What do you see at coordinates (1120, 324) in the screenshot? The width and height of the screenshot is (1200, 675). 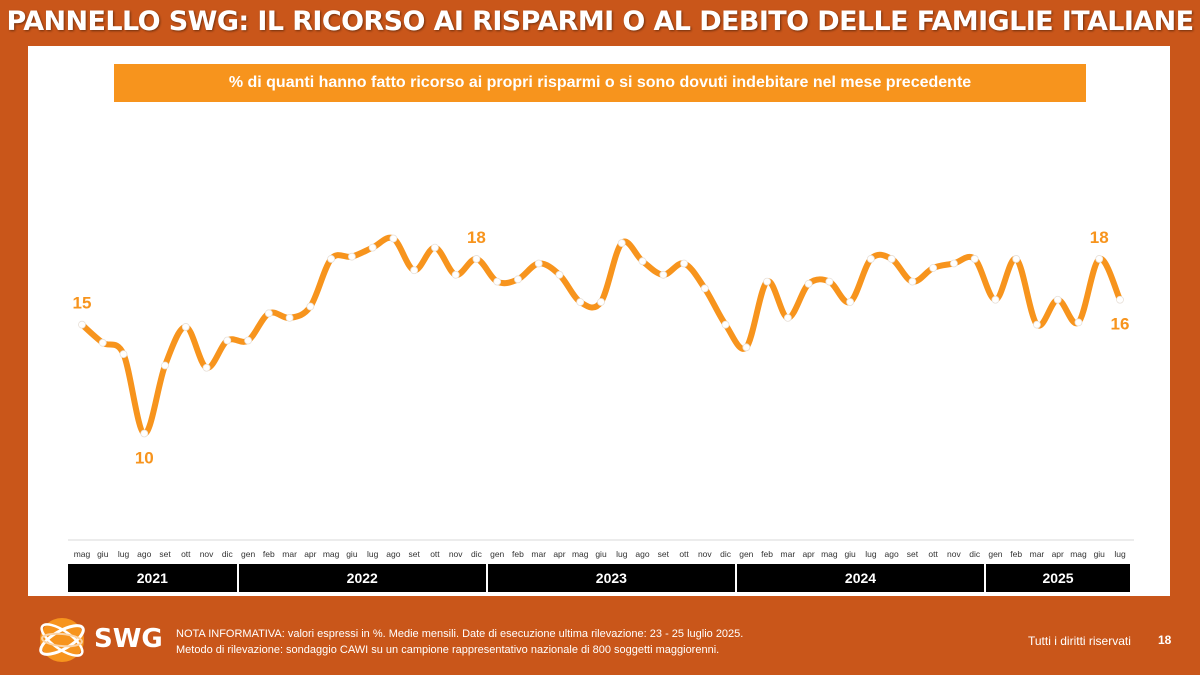 I see `data-label: 16` at bounding box center [1120, 324].